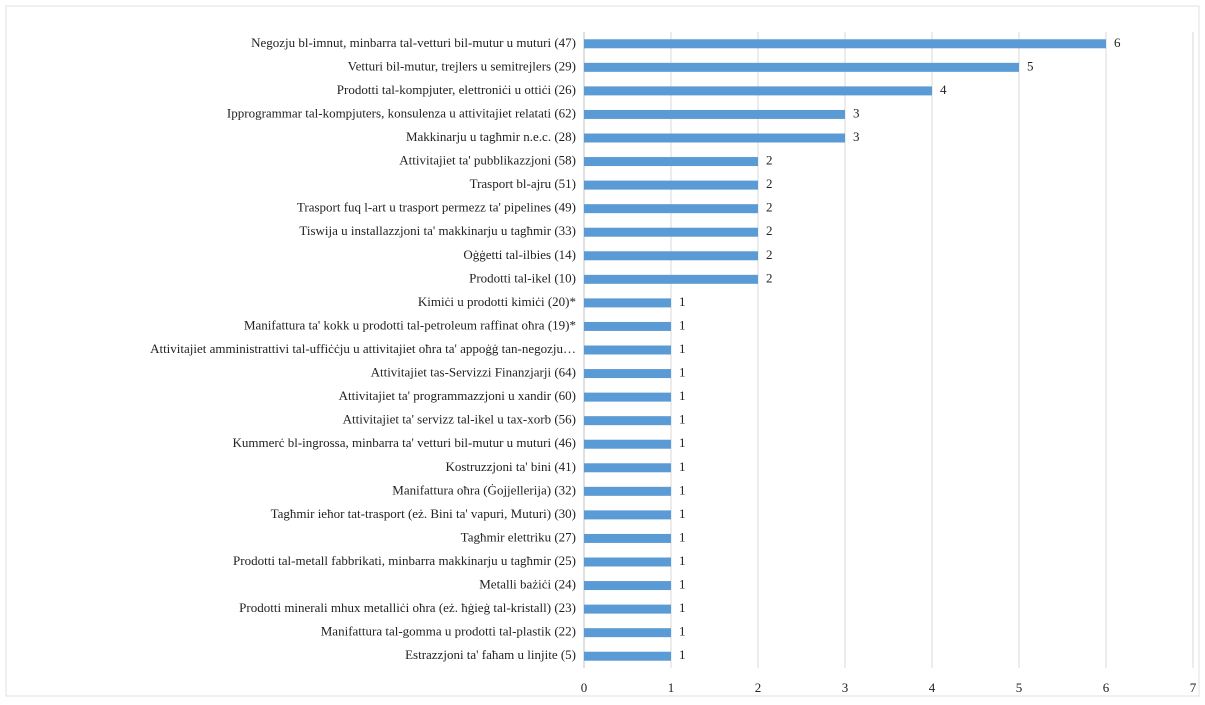  Describe the element at coordinates (1117, 42) in the screenshot. I see `value-label: 6` at that location.